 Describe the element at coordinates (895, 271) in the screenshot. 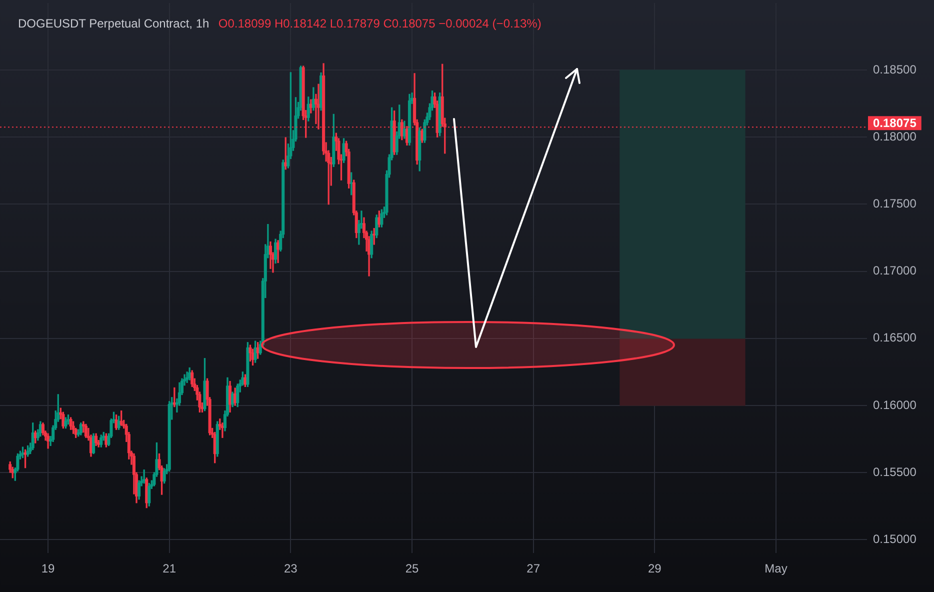

I see `y-tick-label: 0.17000` at that location.